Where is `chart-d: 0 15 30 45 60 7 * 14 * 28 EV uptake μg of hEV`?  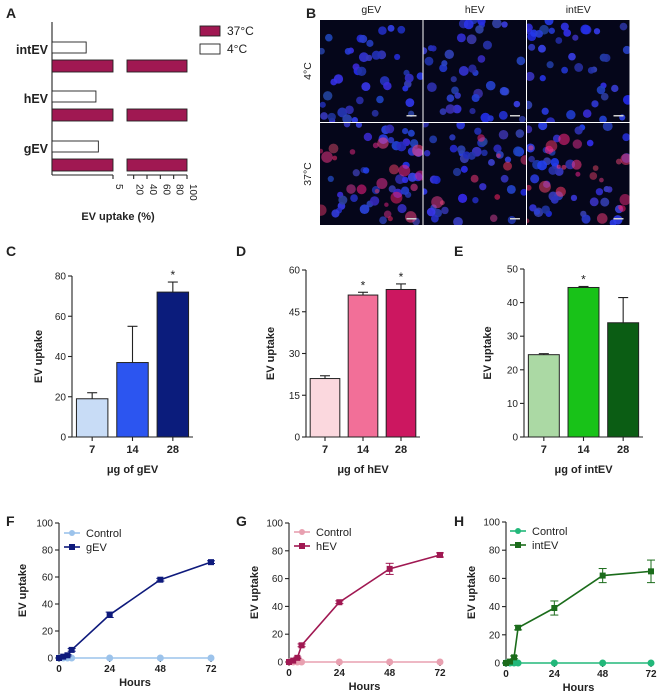 chart-d: 0 15 30 45 60 7 * 14 * 28 EV uptake μg of hEV is located at coordinates (342, 371).